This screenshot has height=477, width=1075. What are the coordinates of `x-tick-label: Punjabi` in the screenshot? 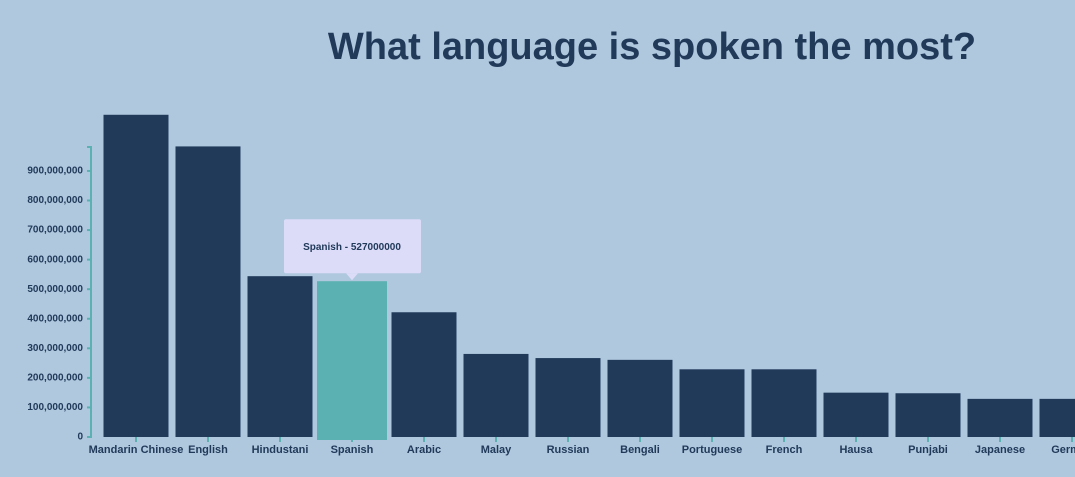 It's located at (928, 450).